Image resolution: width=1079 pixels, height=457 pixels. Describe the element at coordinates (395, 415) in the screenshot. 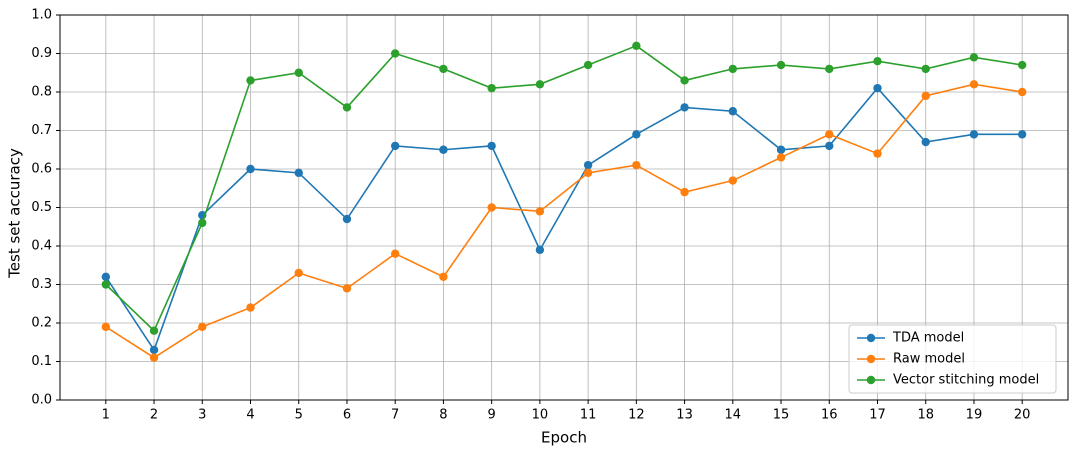

I see `x-tick-label: 7` at that location.